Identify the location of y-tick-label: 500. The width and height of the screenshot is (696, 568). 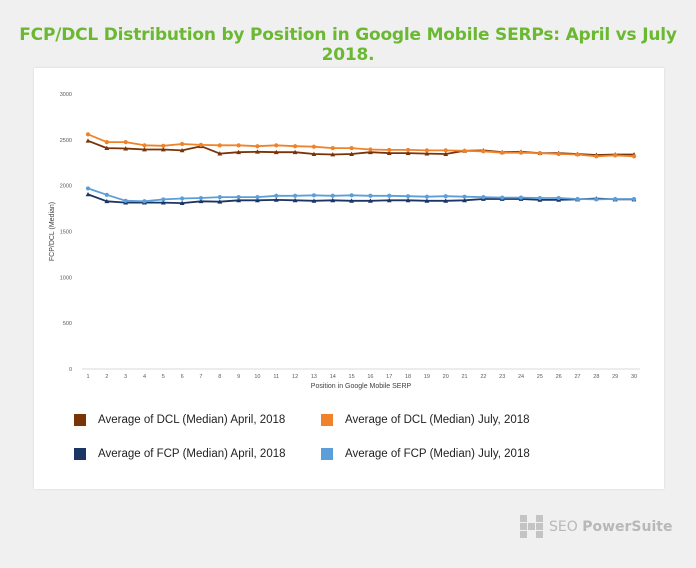
(67, 324).